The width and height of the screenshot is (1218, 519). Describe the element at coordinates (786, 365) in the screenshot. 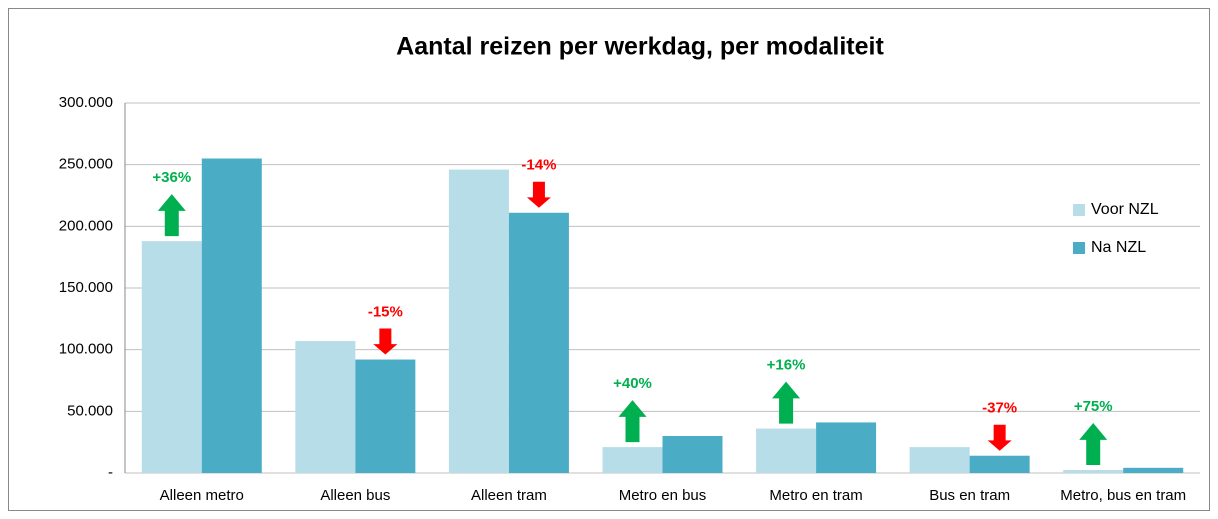

I see `annotation-label: +16%` at that location.